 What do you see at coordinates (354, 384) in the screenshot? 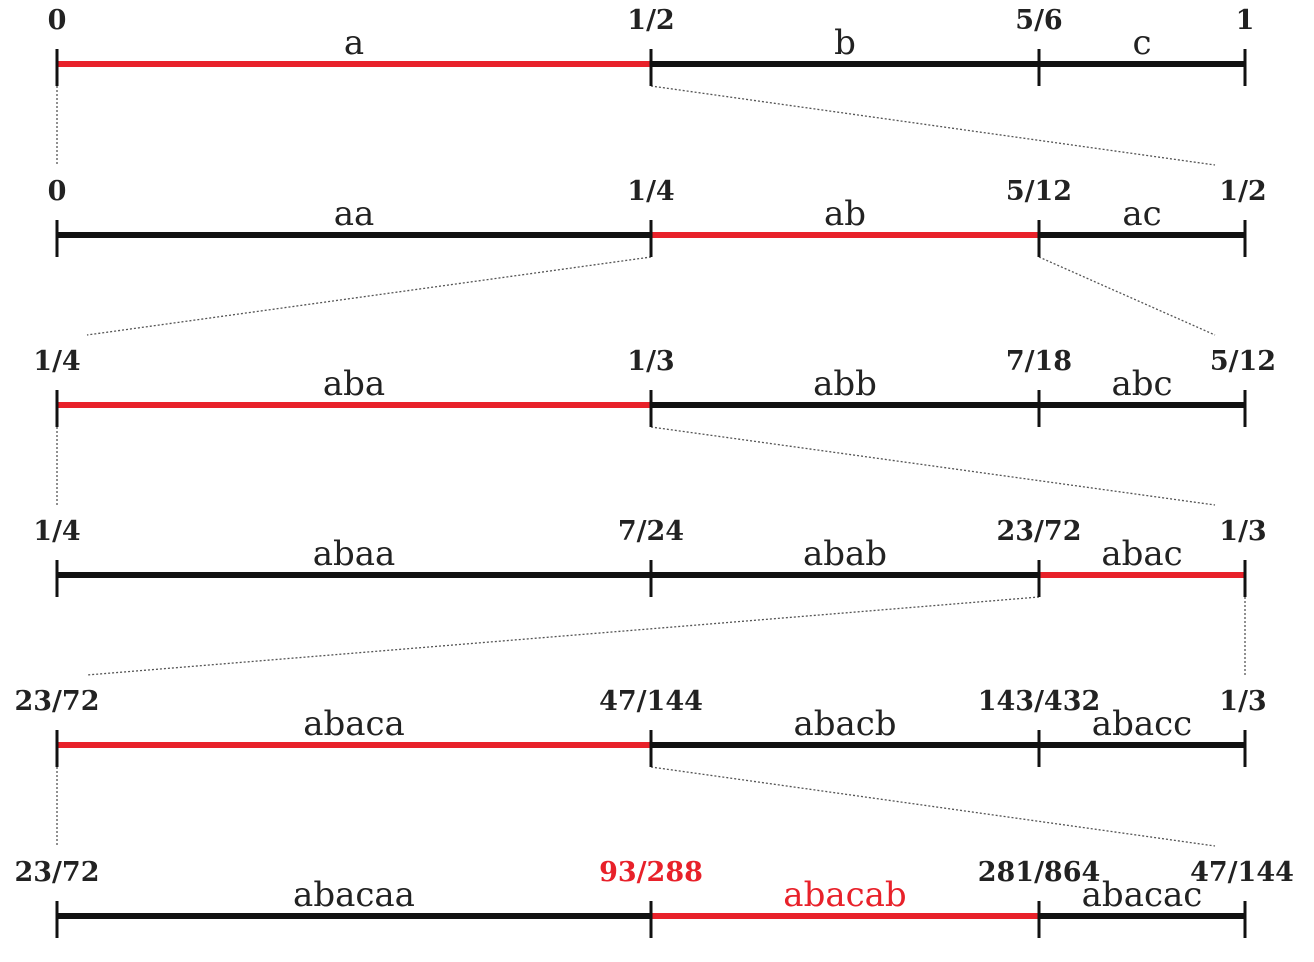
I see `segment-label-aba: aba` at bounding box center [354, 384].